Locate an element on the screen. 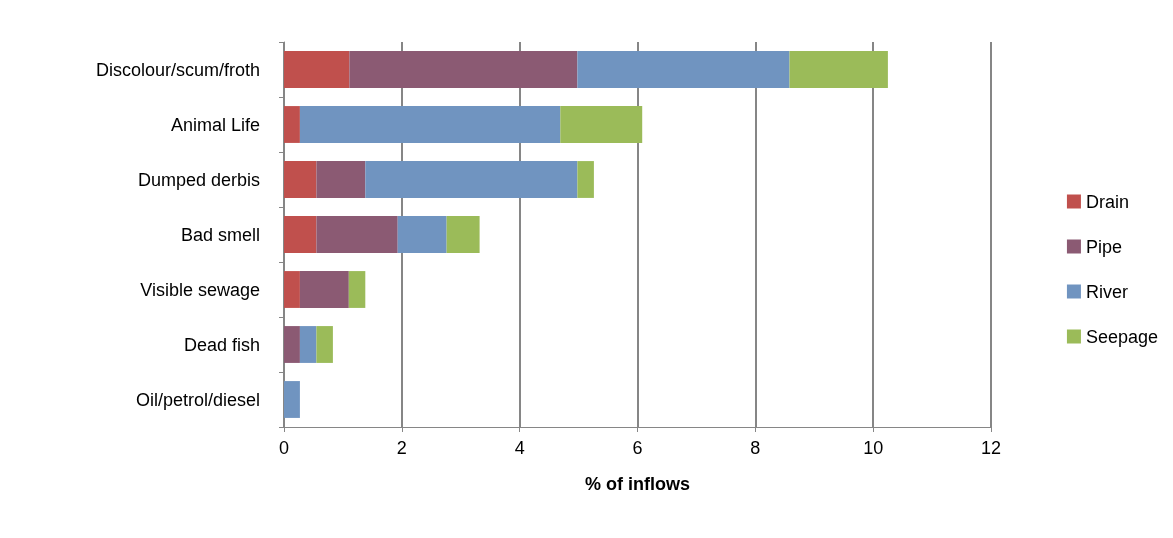  x-axis-title: % of inflows is located at coordinates (637, 484).